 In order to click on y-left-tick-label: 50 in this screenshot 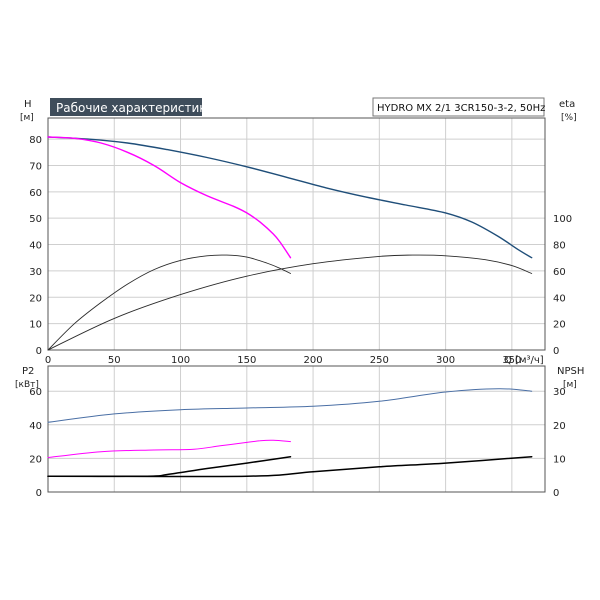, I will do `click(35, 219)`.